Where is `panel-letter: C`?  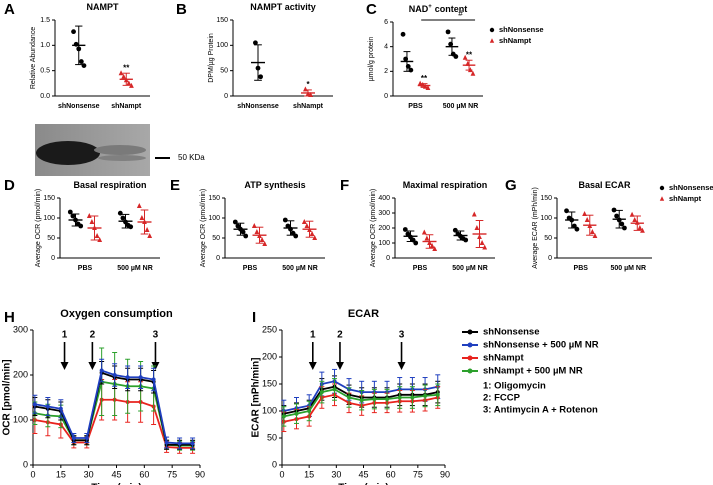
panel-letter: C is located at coordinates (371, 9).